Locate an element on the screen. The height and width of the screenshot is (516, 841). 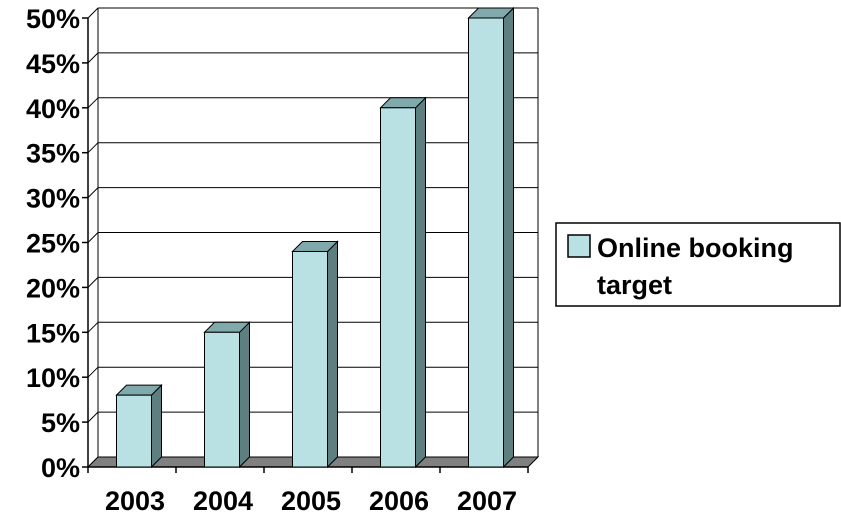
x-tick-label: 2003 is located at coordinates (135, 501).